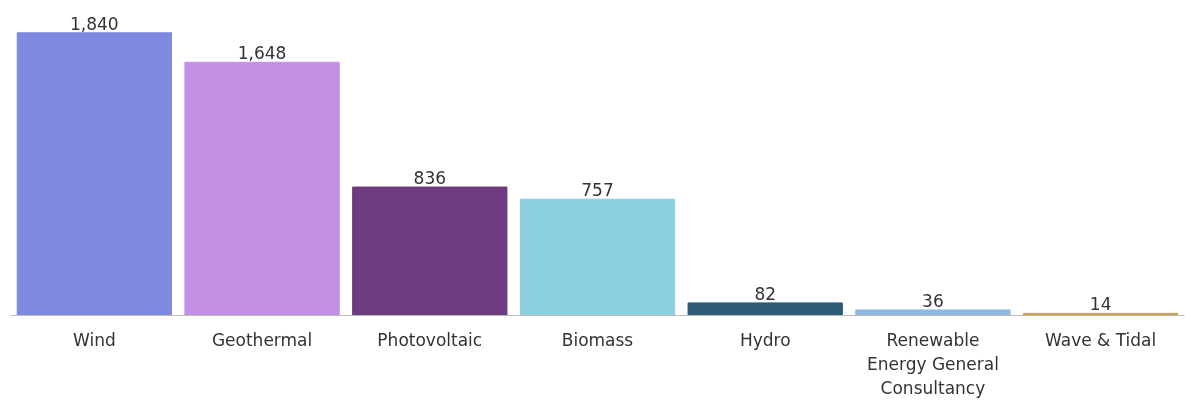  Describe the element at coordinates (94, 23) in the screenshot. I see `data-label: 1,840` at that location.